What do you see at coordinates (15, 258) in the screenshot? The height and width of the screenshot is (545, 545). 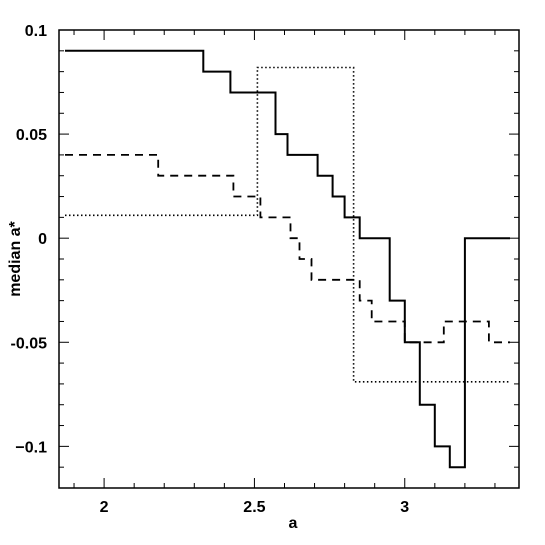 I see `y-axis-title: median a*` at bounding box center [15, 258].